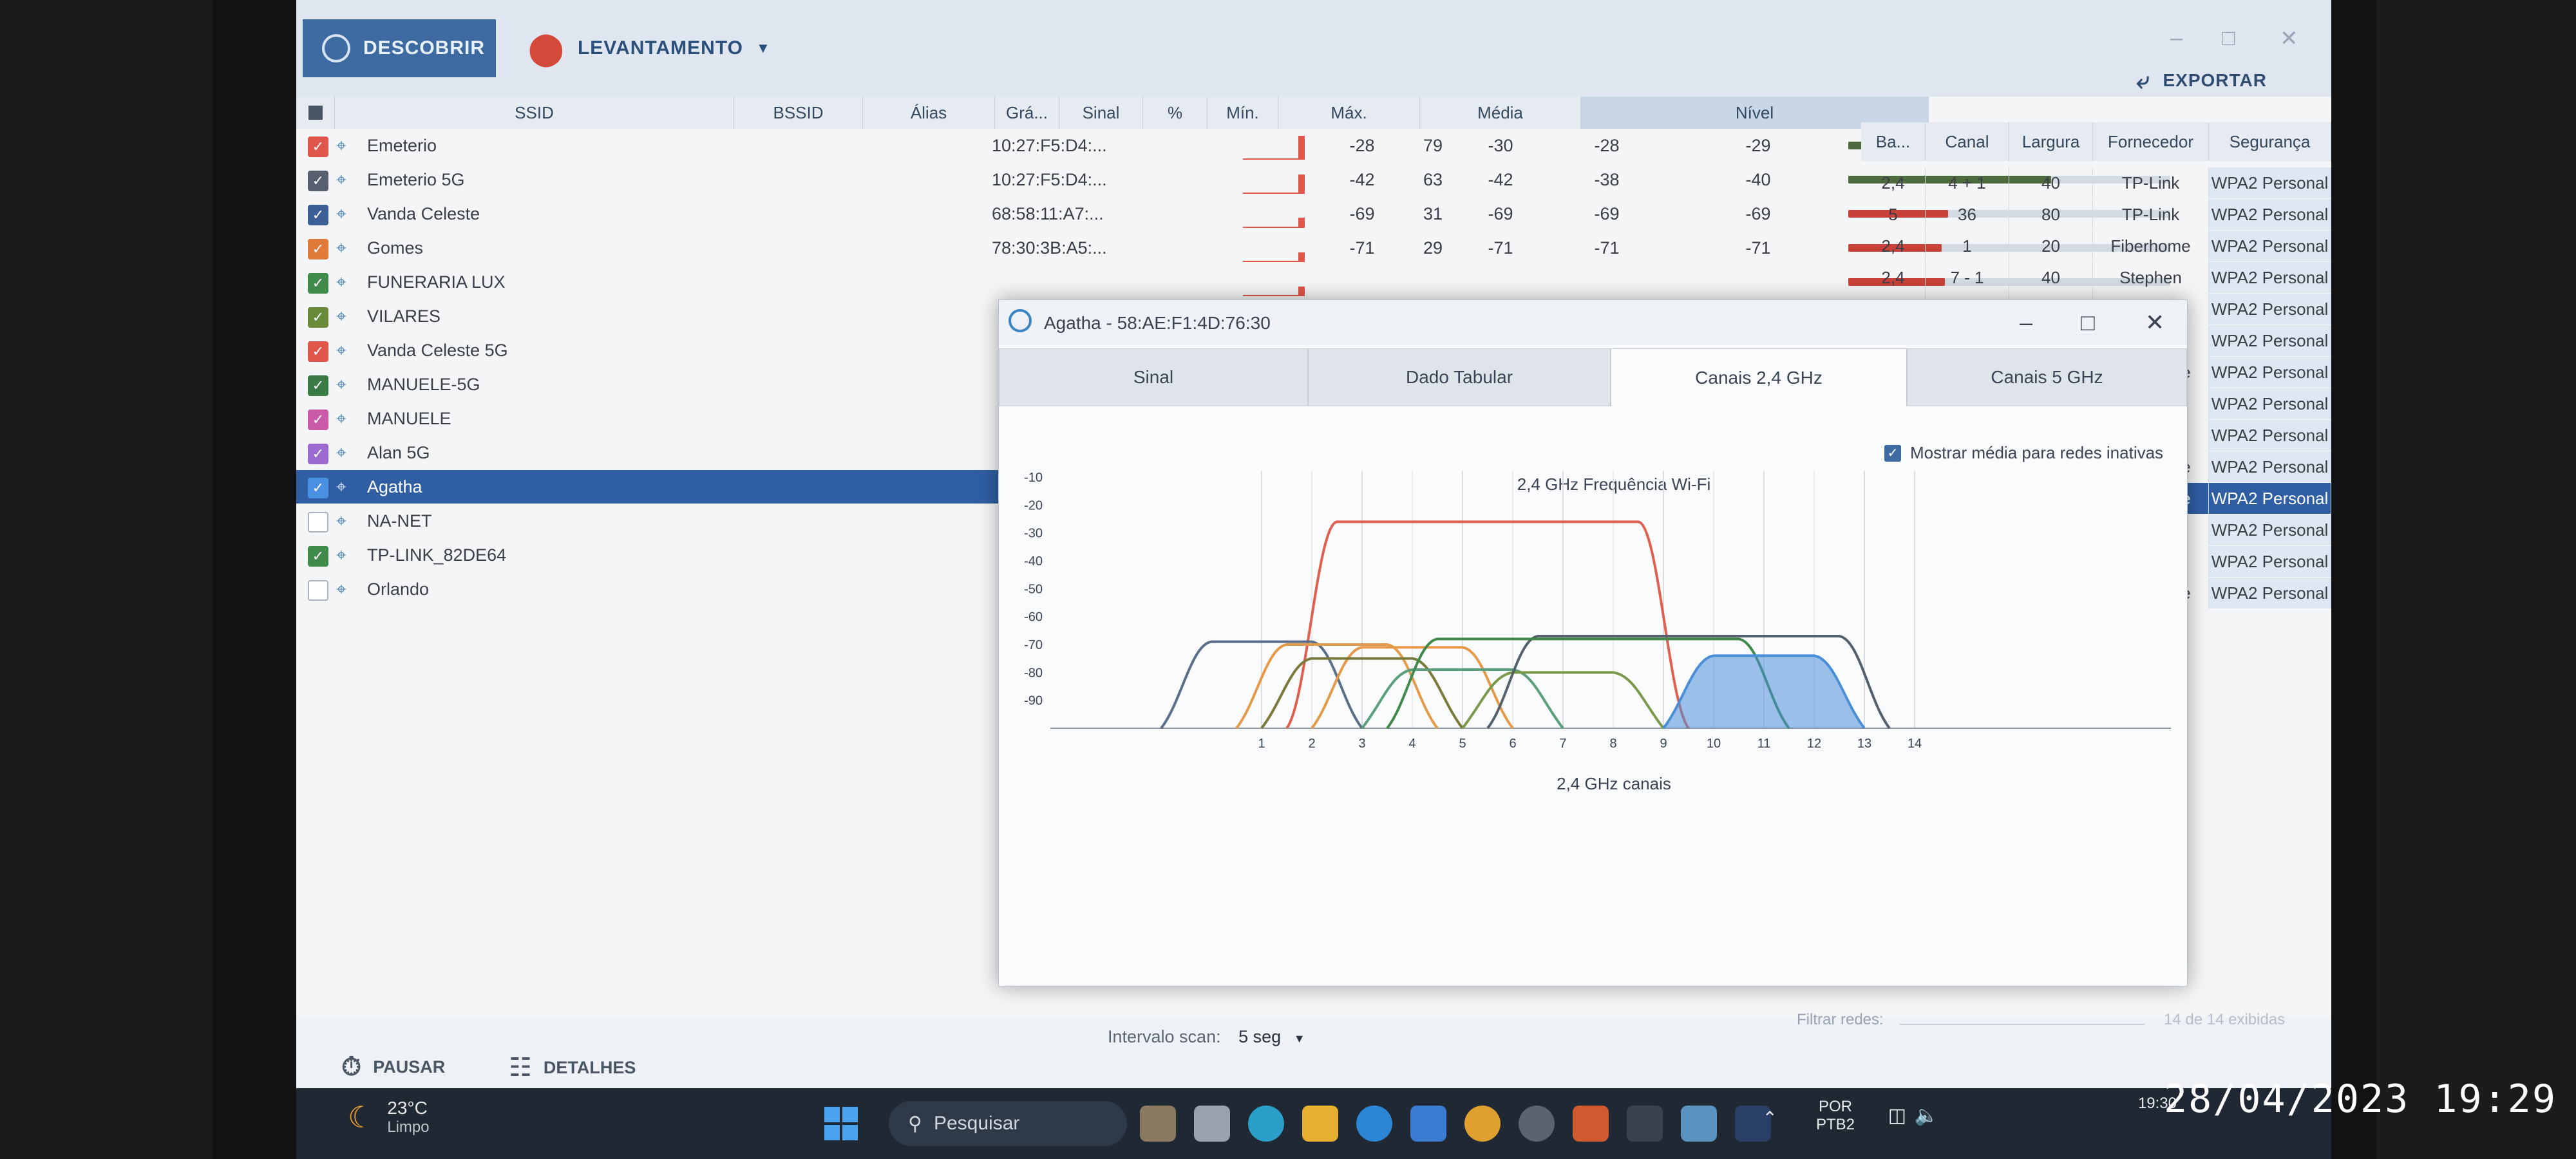 This screenshot has width=2576, height=1159. I want to click on powershell-icon, so click(1753, 1124).